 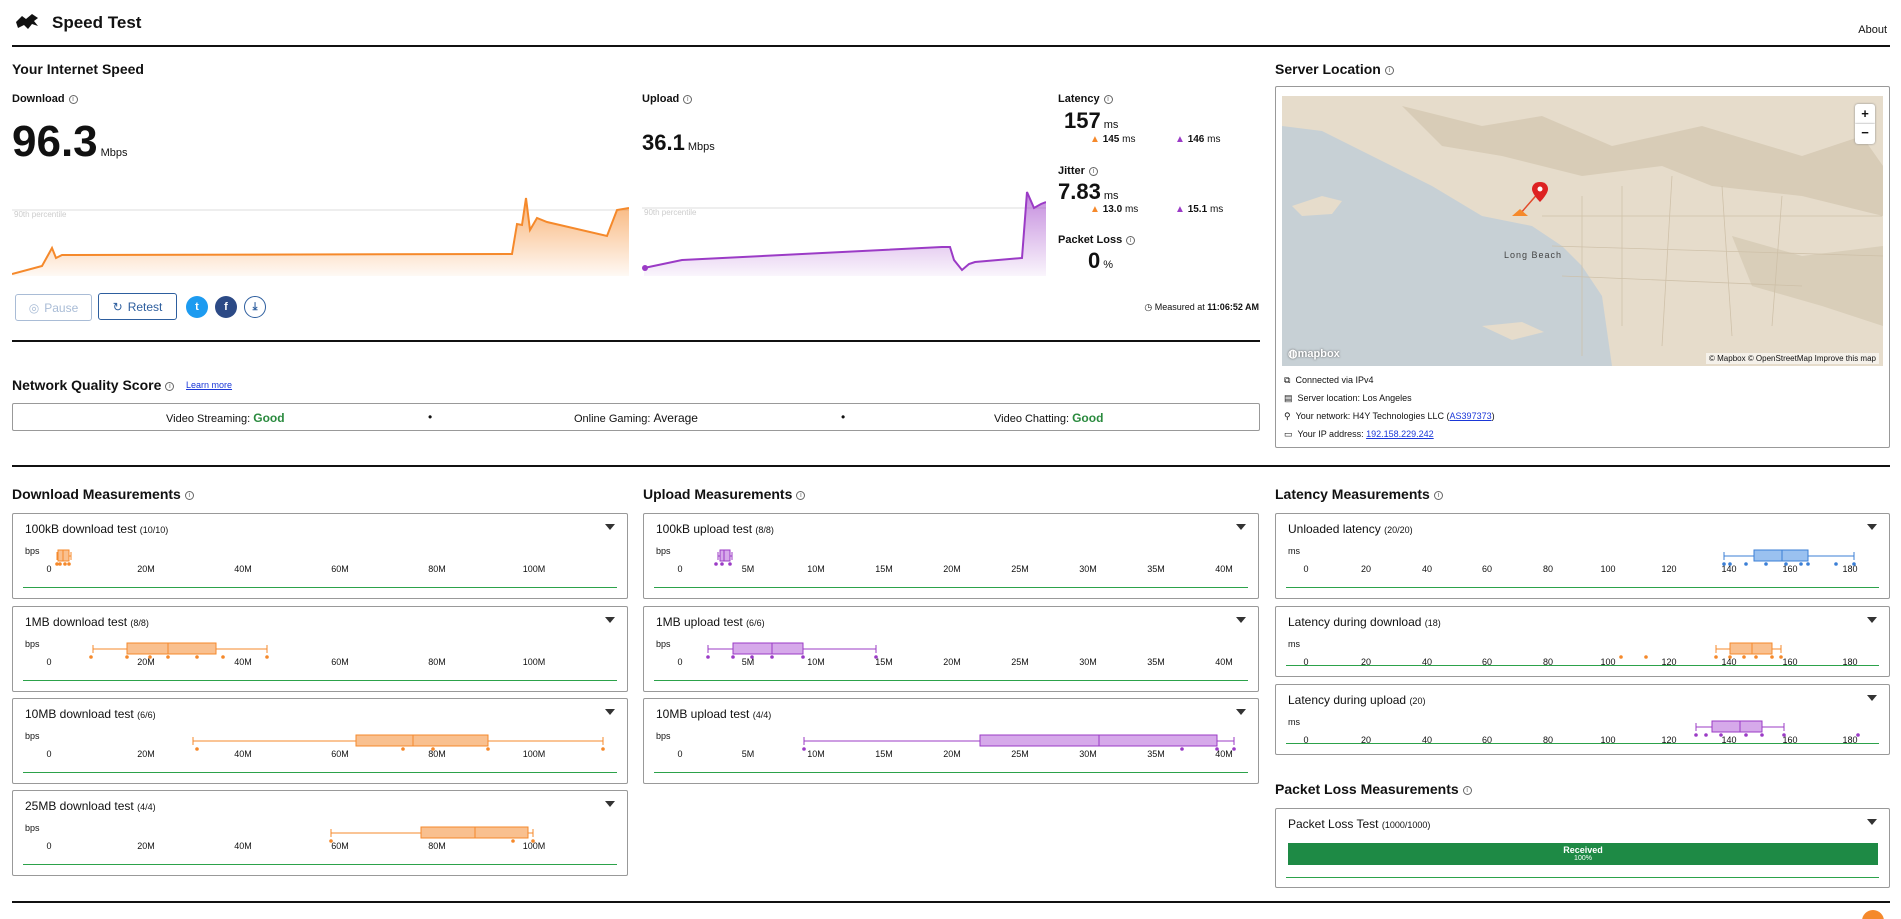 I want to click on download-results-icon: ⤓, so click(x=255, y=307).